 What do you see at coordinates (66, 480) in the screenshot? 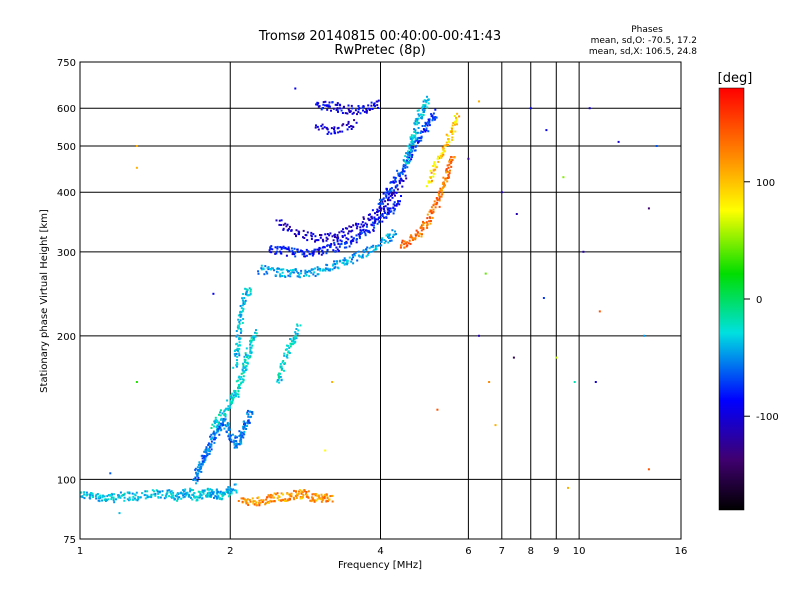
I see `y-tick-label: 100` at bounding box center [66, 480].